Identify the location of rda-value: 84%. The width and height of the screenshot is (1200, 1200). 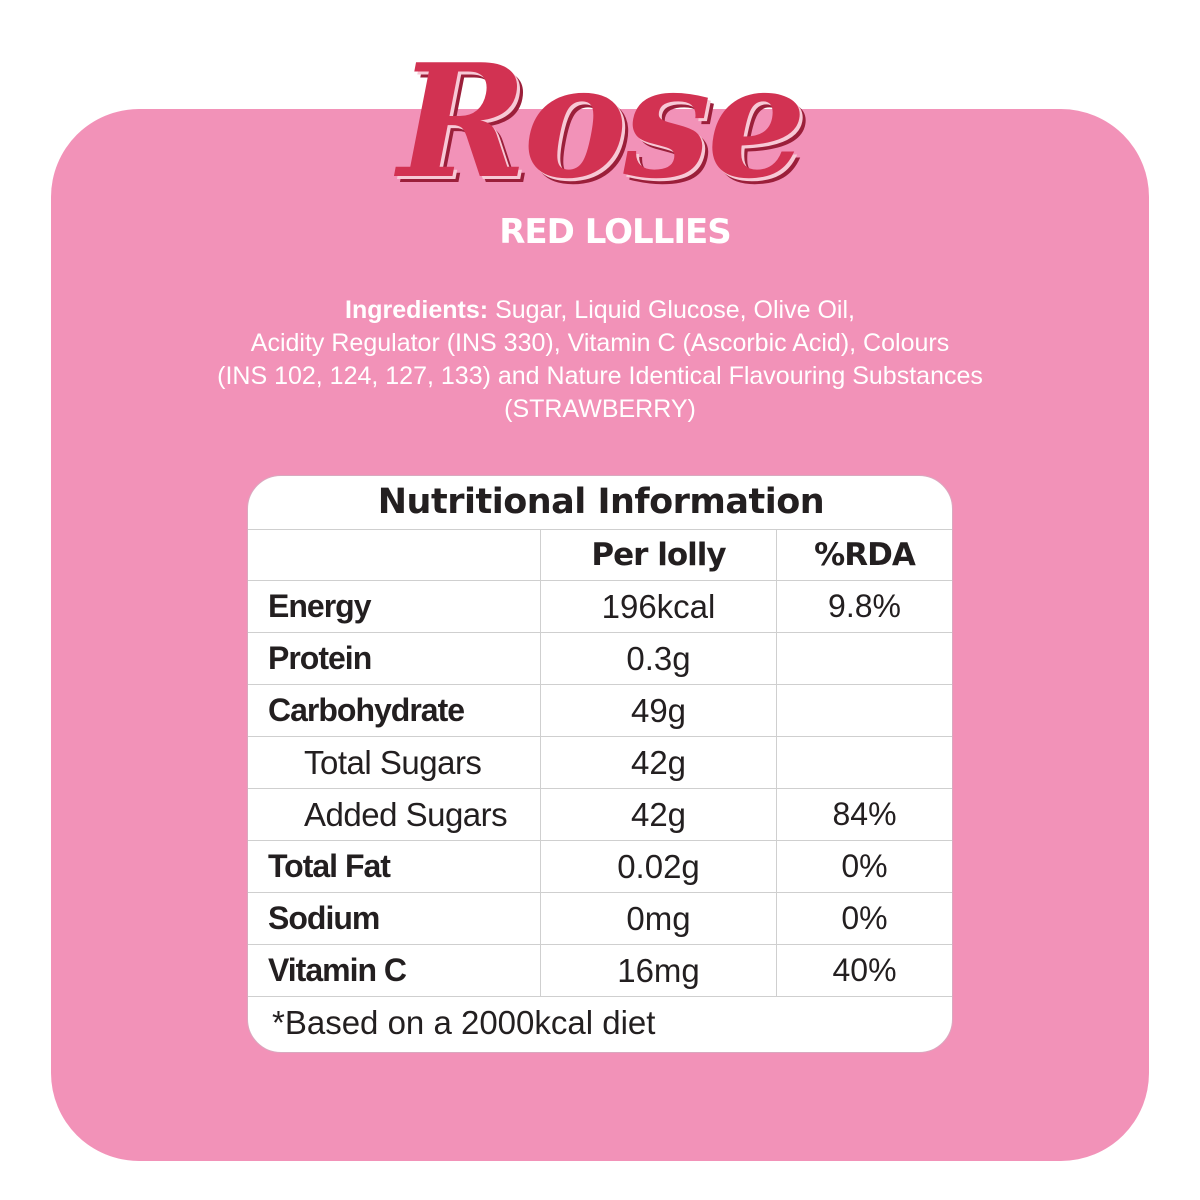
(864, 814).